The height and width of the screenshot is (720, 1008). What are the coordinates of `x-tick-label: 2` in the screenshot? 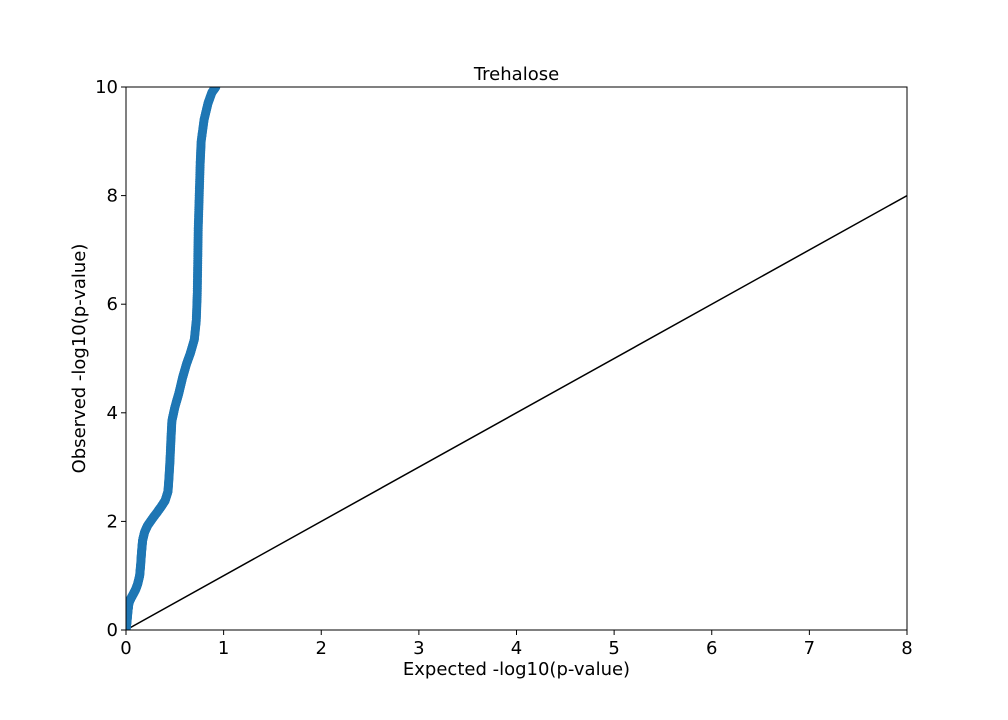 It's located at (321, 648).